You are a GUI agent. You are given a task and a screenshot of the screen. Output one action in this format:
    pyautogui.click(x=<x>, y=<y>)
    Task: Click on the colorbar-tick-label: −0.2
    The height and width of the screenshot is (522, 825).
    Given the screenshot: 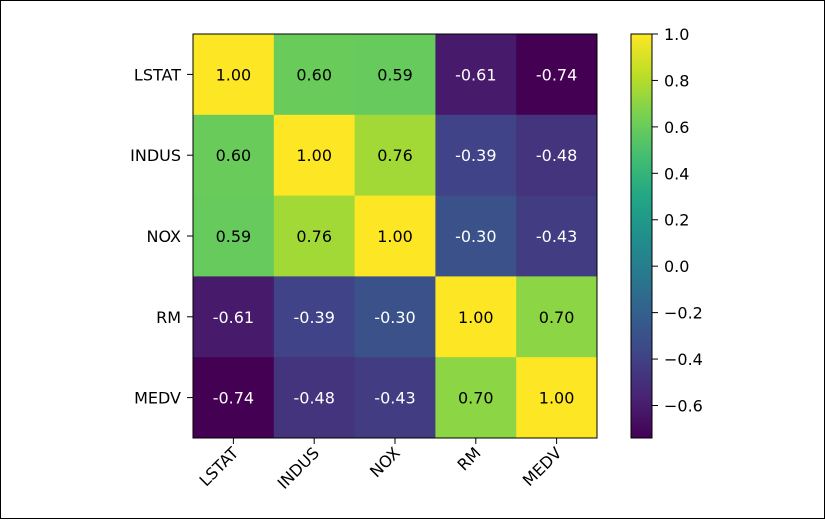 What is the action you would take?
    pyautogui.click(x=683, y=313)
    